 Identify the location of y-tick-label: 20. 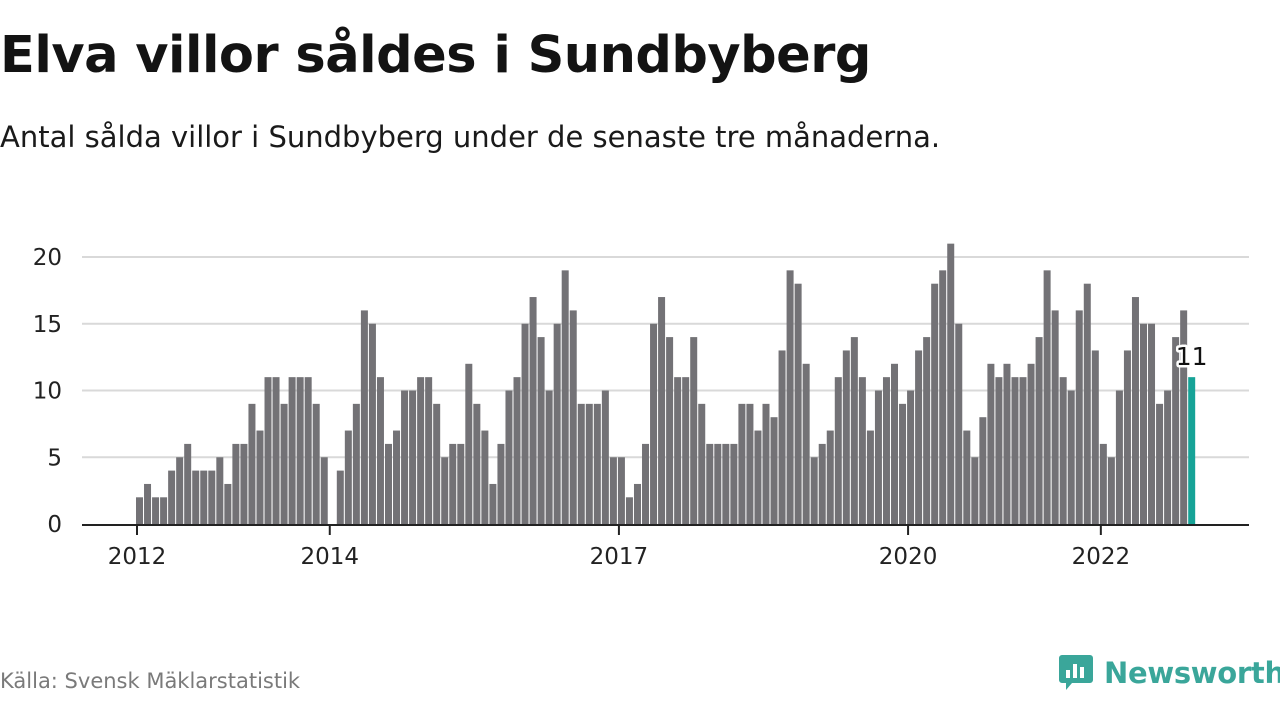
(47, 258).